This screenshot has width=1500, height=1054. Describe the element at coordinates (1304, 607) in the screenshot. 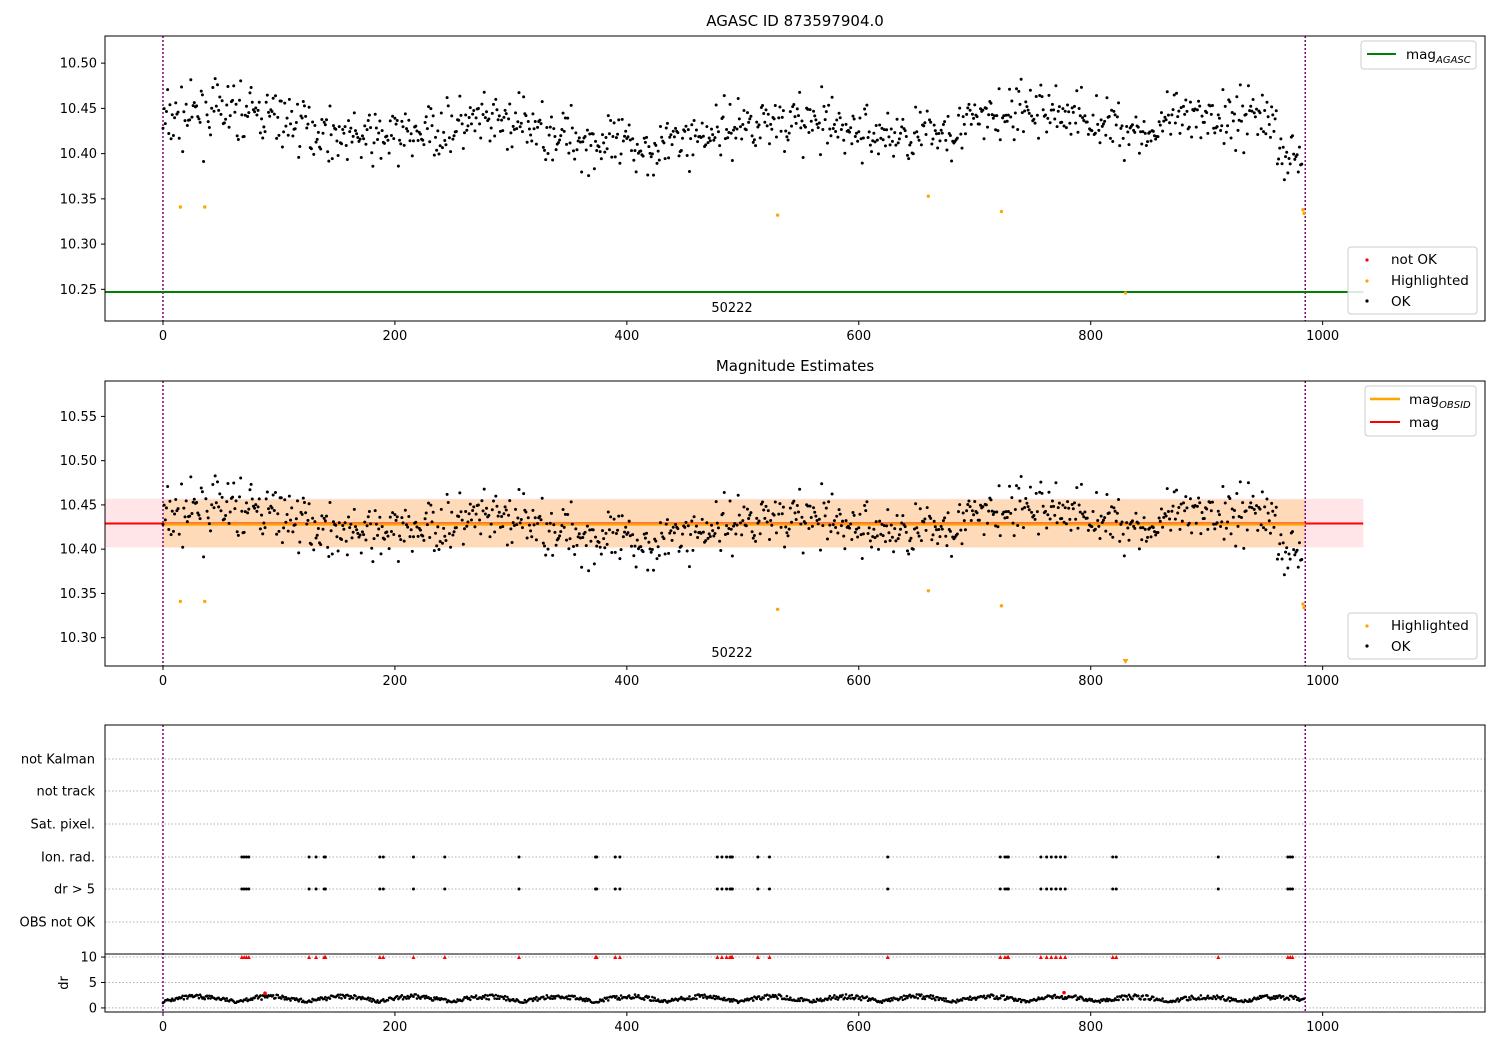

I see `est-highlighted-point` at that location.